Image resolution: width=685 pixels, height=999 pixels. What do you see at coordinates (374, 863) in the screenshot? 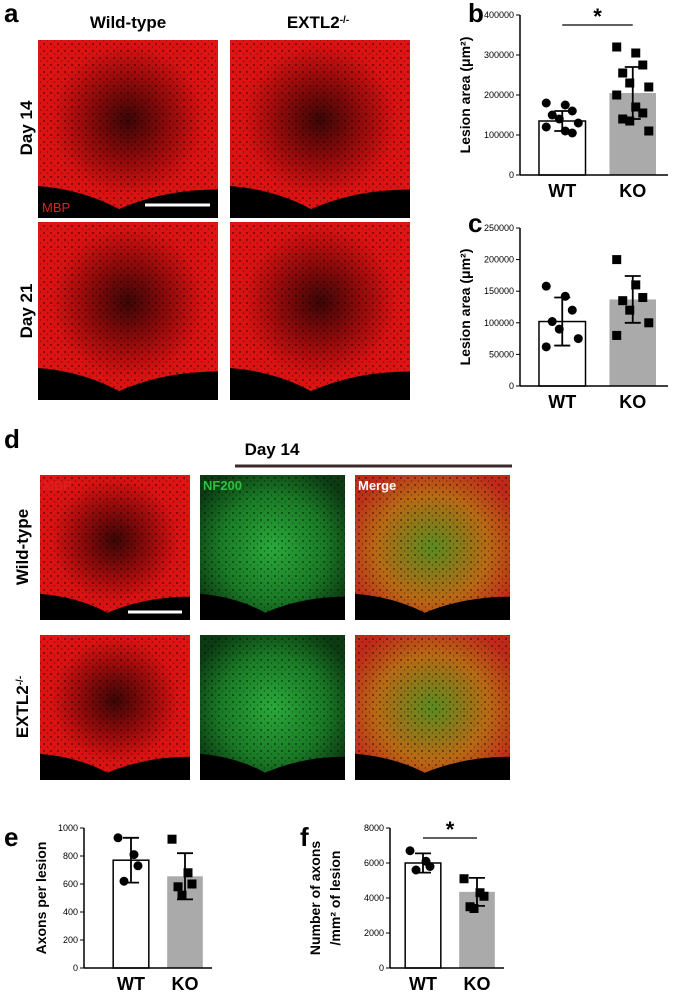
I see `y-tick-label: 6000` at bounding box center [374, 863].